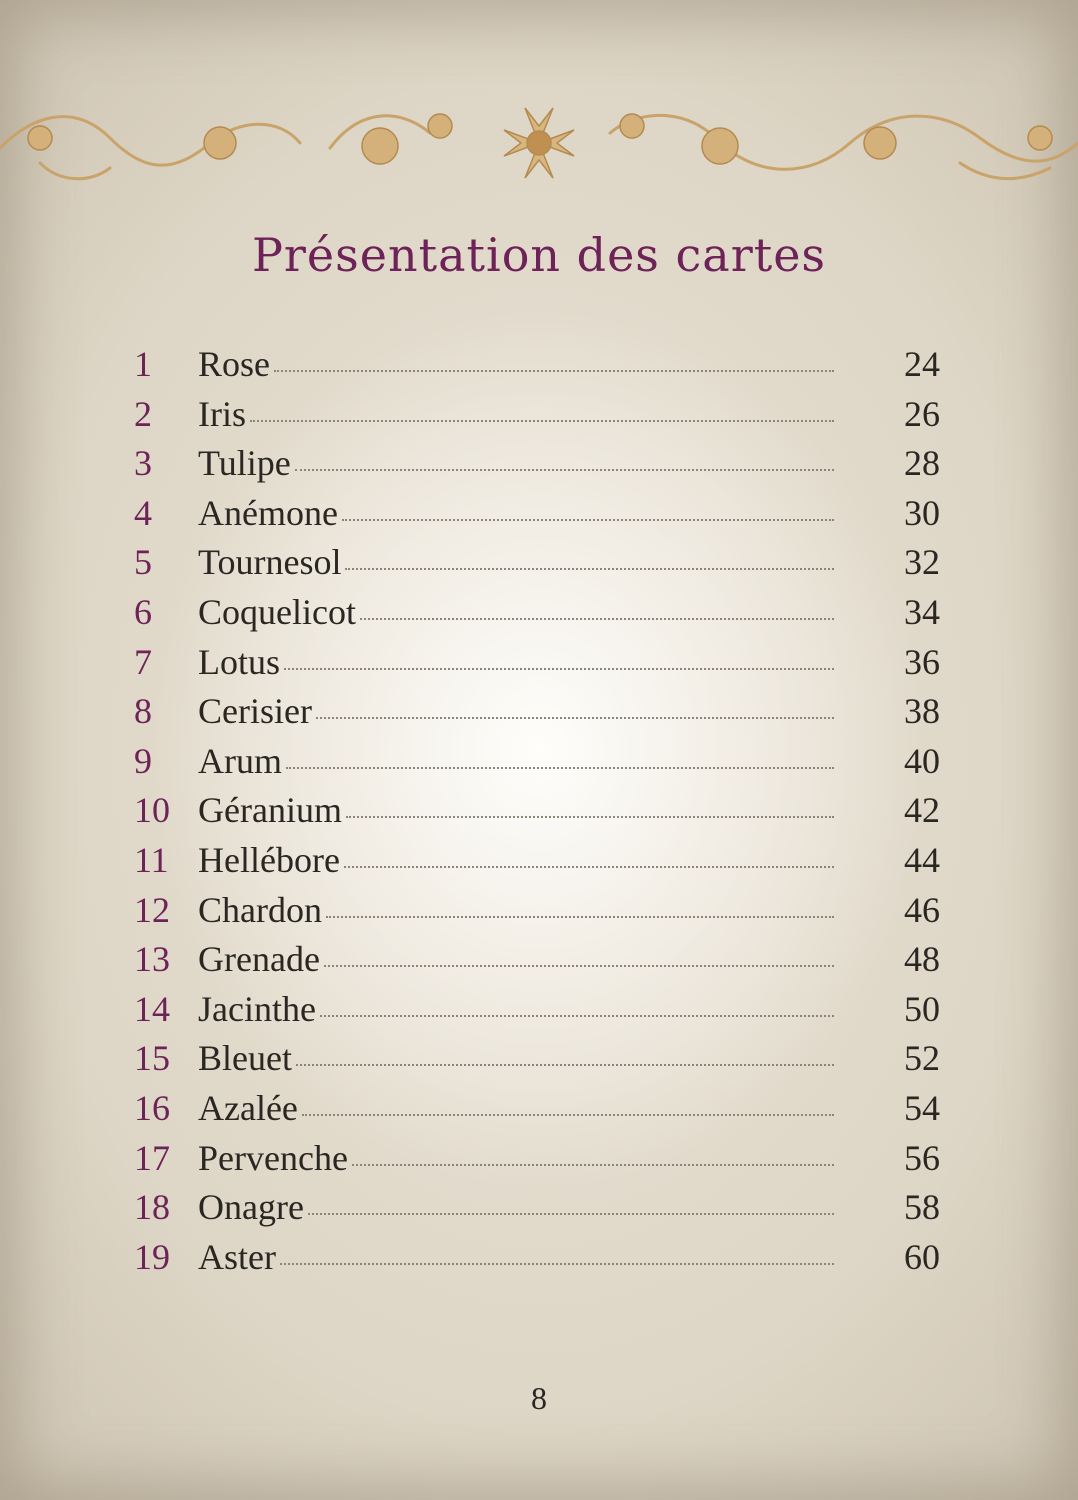  I want to click on toc-row: 11 Hellébore 44, so click(537, 861).